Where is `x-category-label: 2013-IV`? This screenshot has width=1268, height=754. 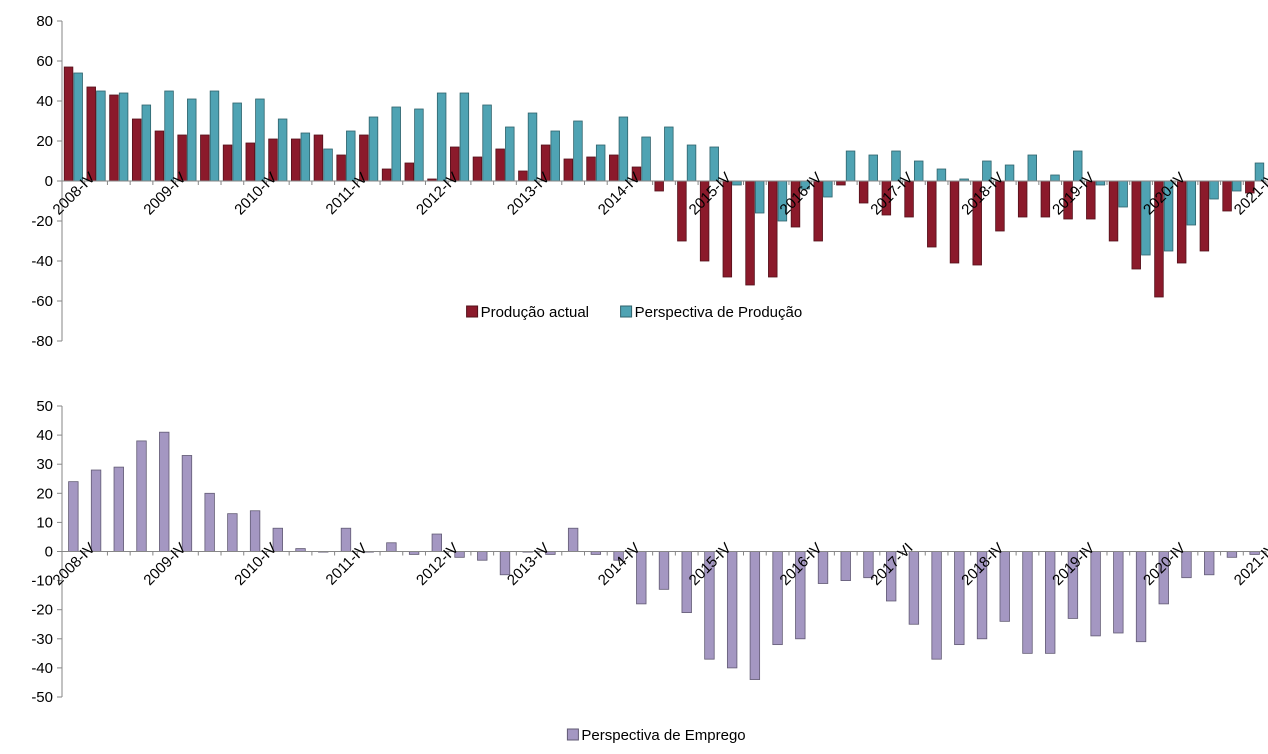
x-category-label: 2013-IV is located at coordinates (528, 564).